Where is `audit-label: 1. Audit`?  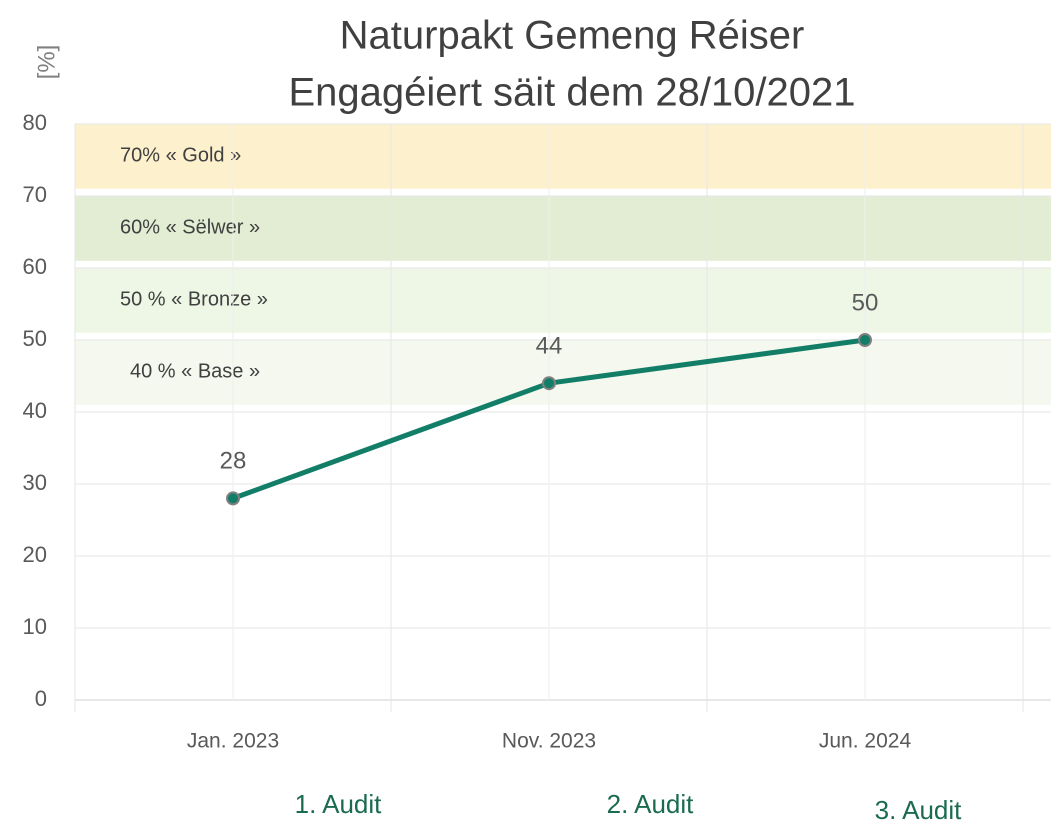
audit-label: 1. Audit is located at coordinates (339, 804).